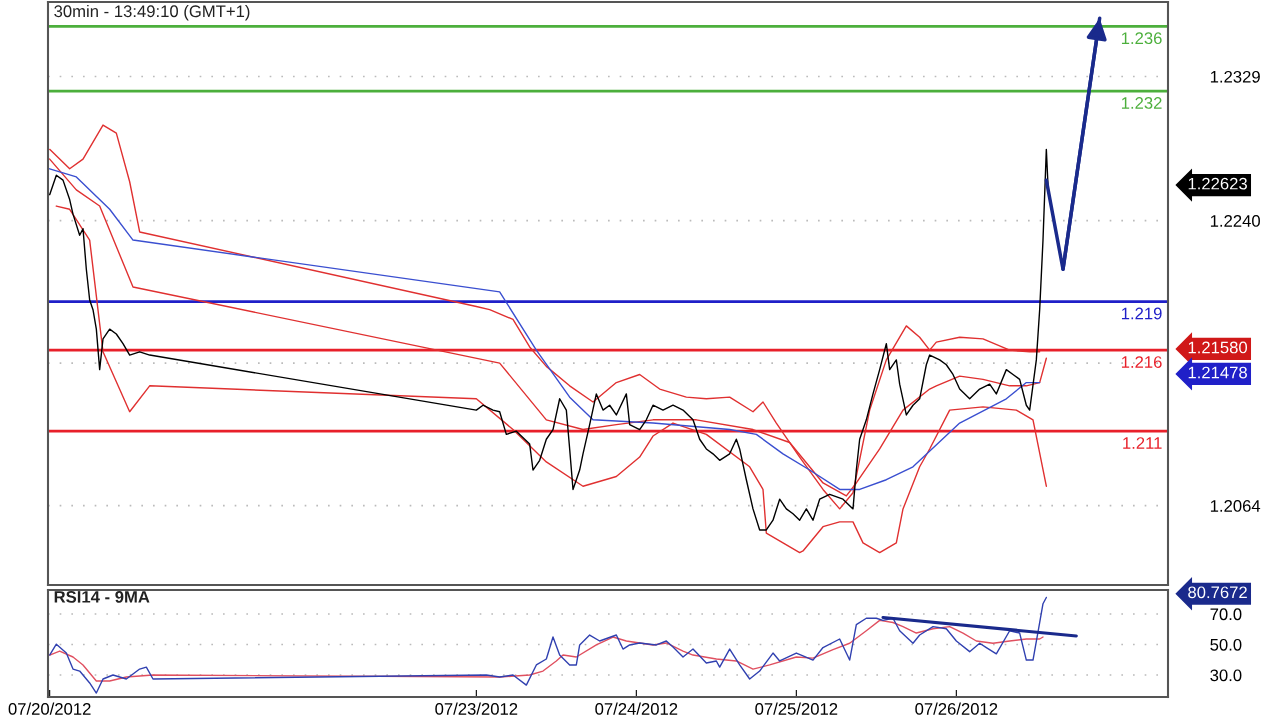 The height and width of the screenshot is (720, 1284). What do you see at coordinates (1217, 592) in the screenshot?
I see `text: 80.7672` at bounding box center [1217, 592].